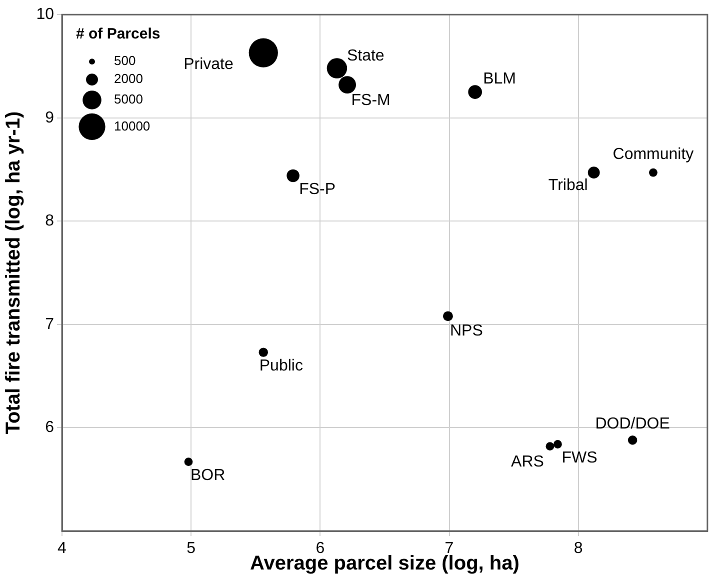 The height and width of the screenshot is (578, 722). Describe the element at coordinates (49, 324) in the screenshot. I see `y-tick-label: 7` at that location.